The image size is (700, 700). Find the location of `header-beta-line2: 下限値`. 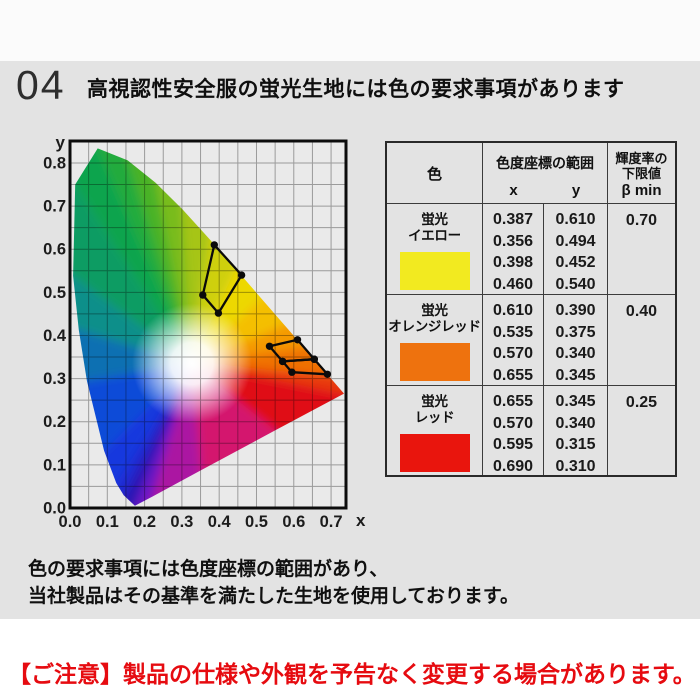

header-beta-line2: 下限値 is located at coordinates (641, 173).